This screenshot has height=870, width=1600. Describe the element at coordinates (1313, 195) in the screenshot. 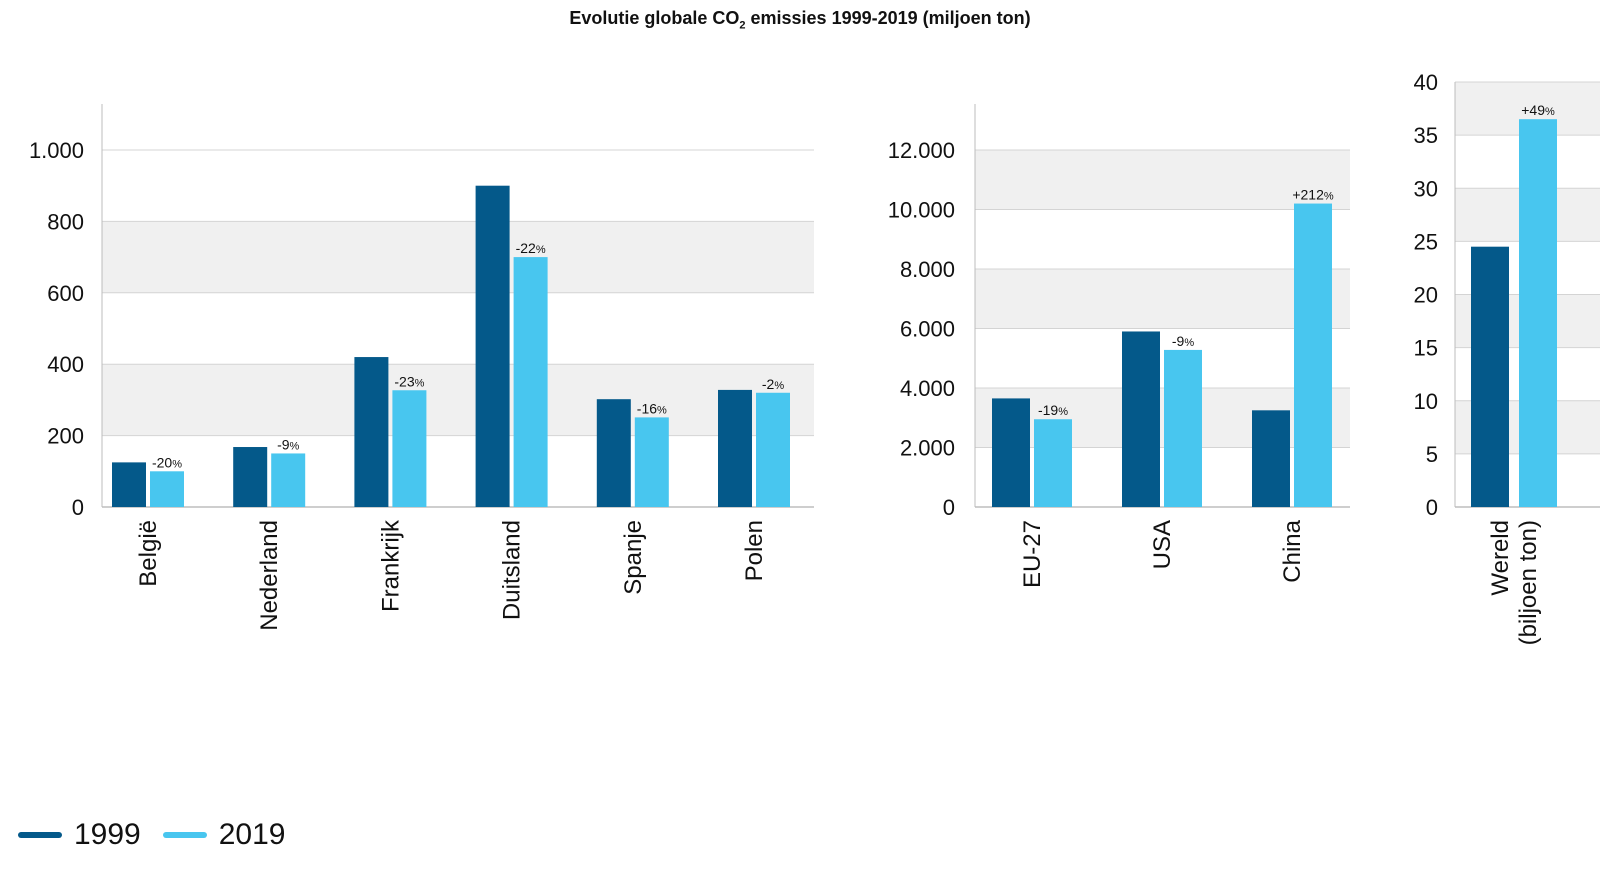

I see `change-label: +212%` at that location.